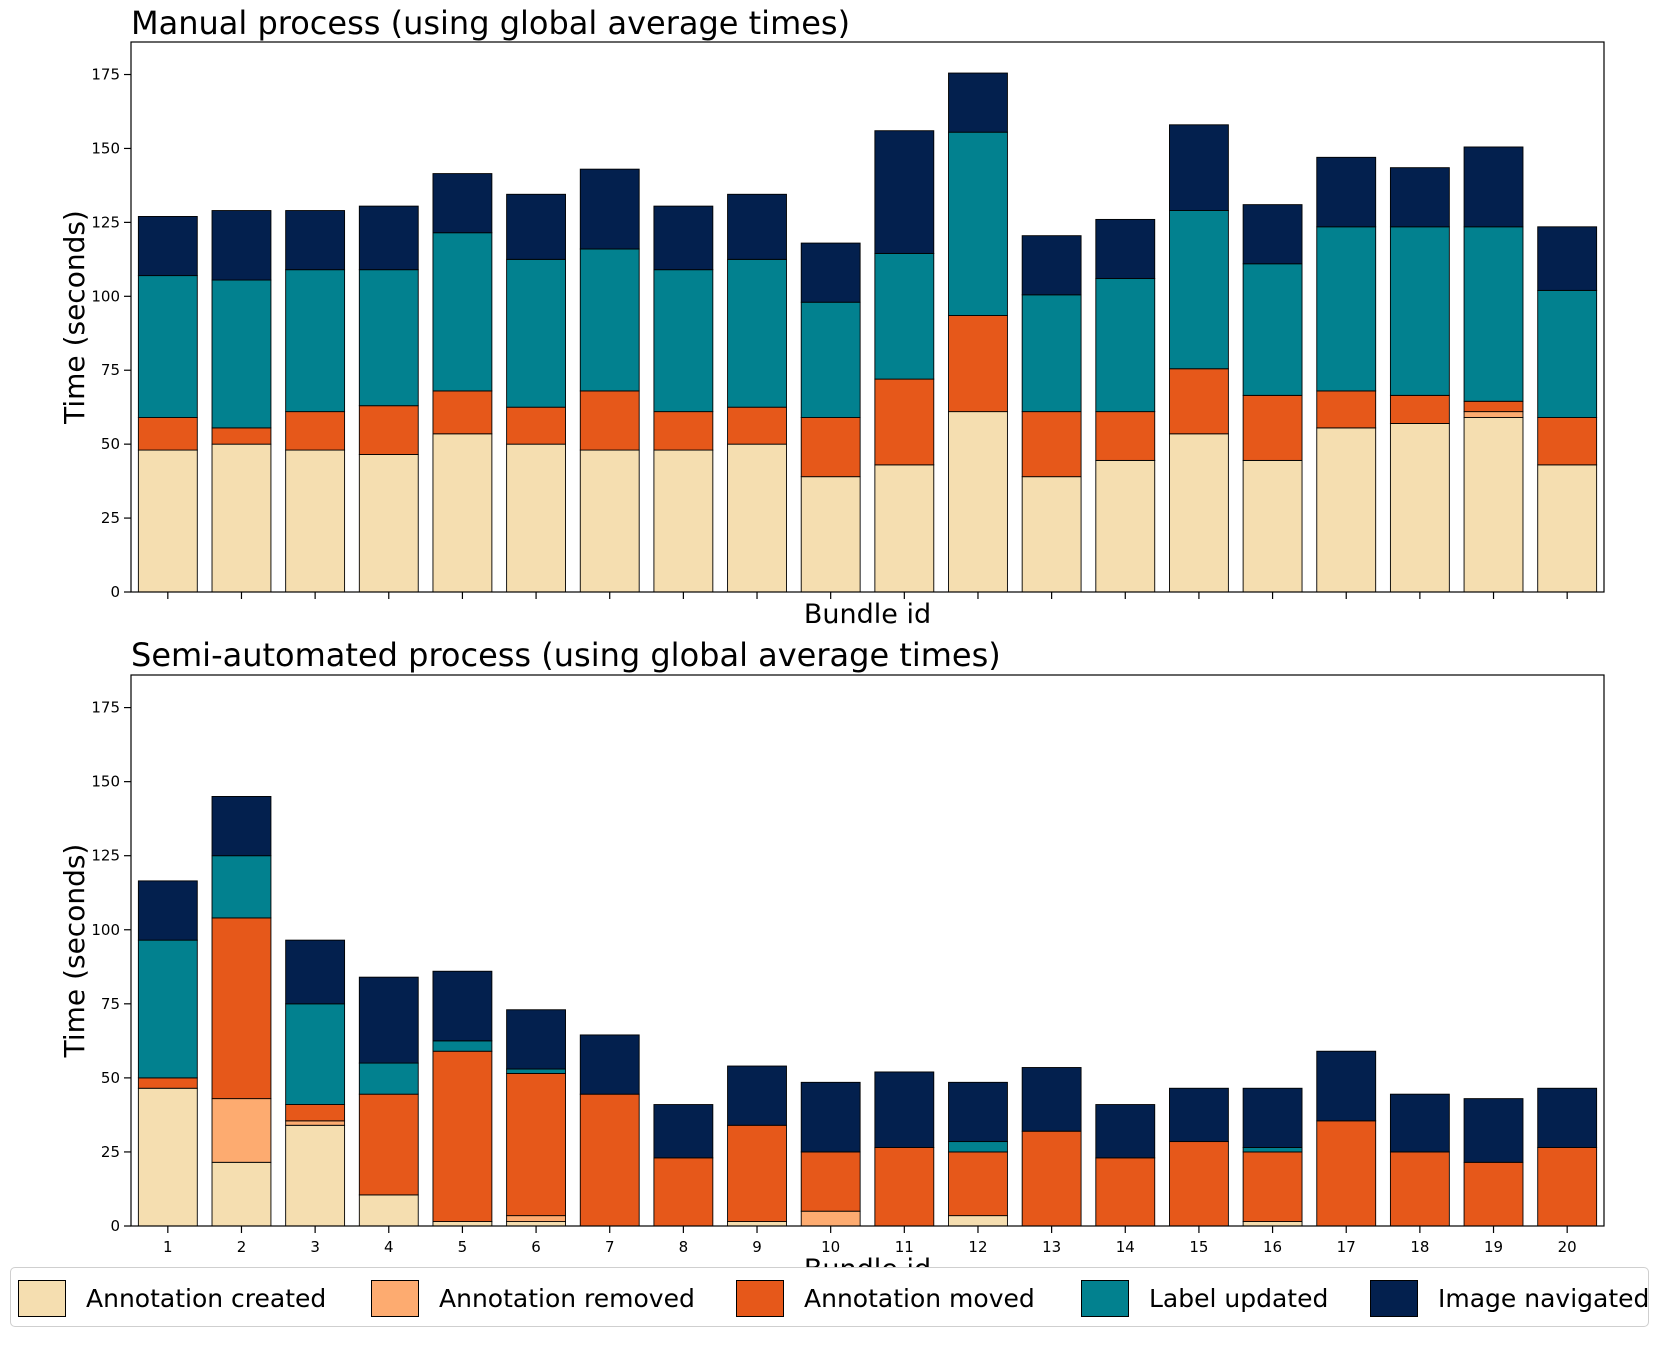  I want to click on legend-label: Annotation removed, so click(567, 1298).